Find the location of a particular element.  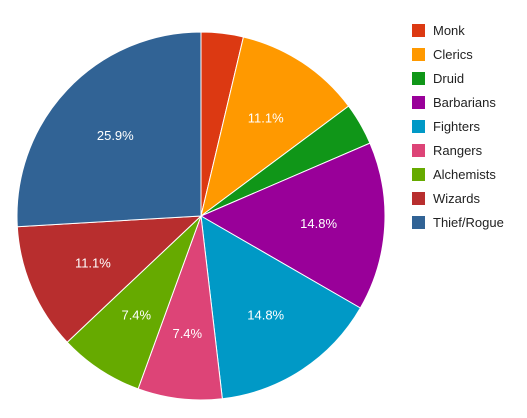

legend-item: Clerics is located at coordinates (442, 54).